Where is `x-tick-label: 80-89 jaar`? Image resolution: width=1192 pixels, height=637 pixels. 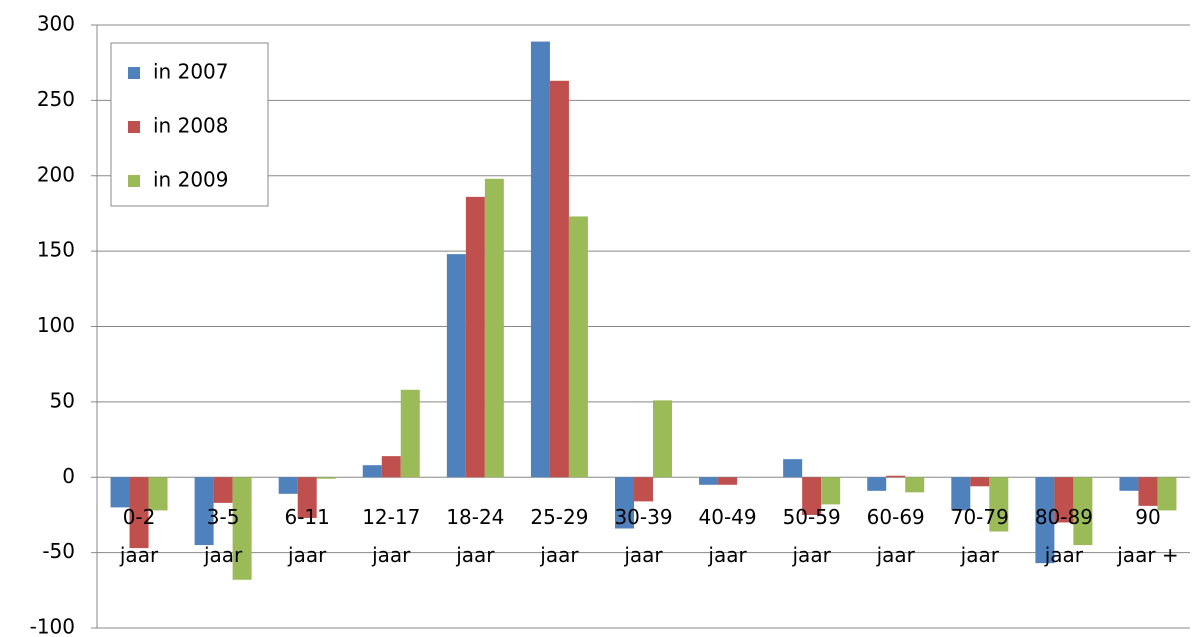
x-tick-label: 80-89 jaar is located at coordinates (1064, 536).